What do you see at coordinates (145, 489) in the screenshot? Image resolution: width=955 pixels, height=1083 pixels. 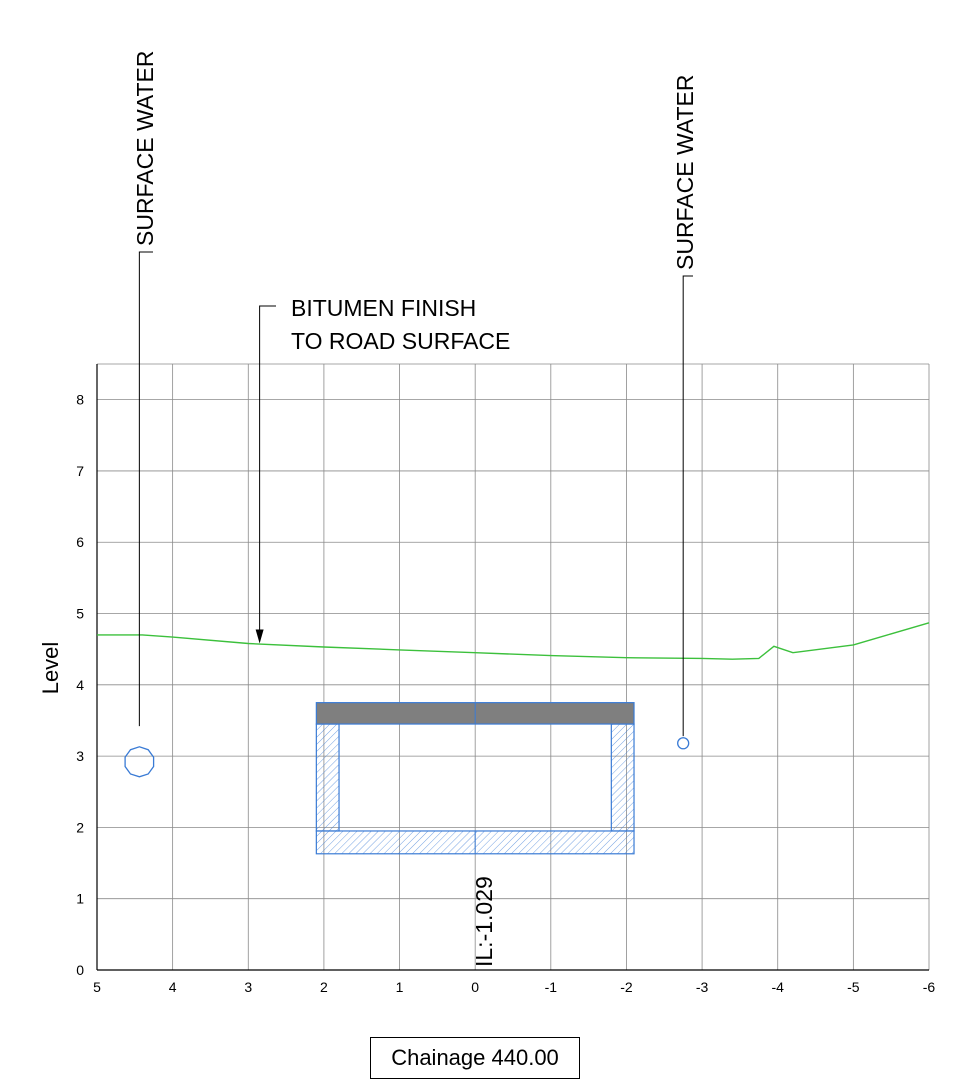 I see `surface-water-leader-left` at bounding box center [145, 489].